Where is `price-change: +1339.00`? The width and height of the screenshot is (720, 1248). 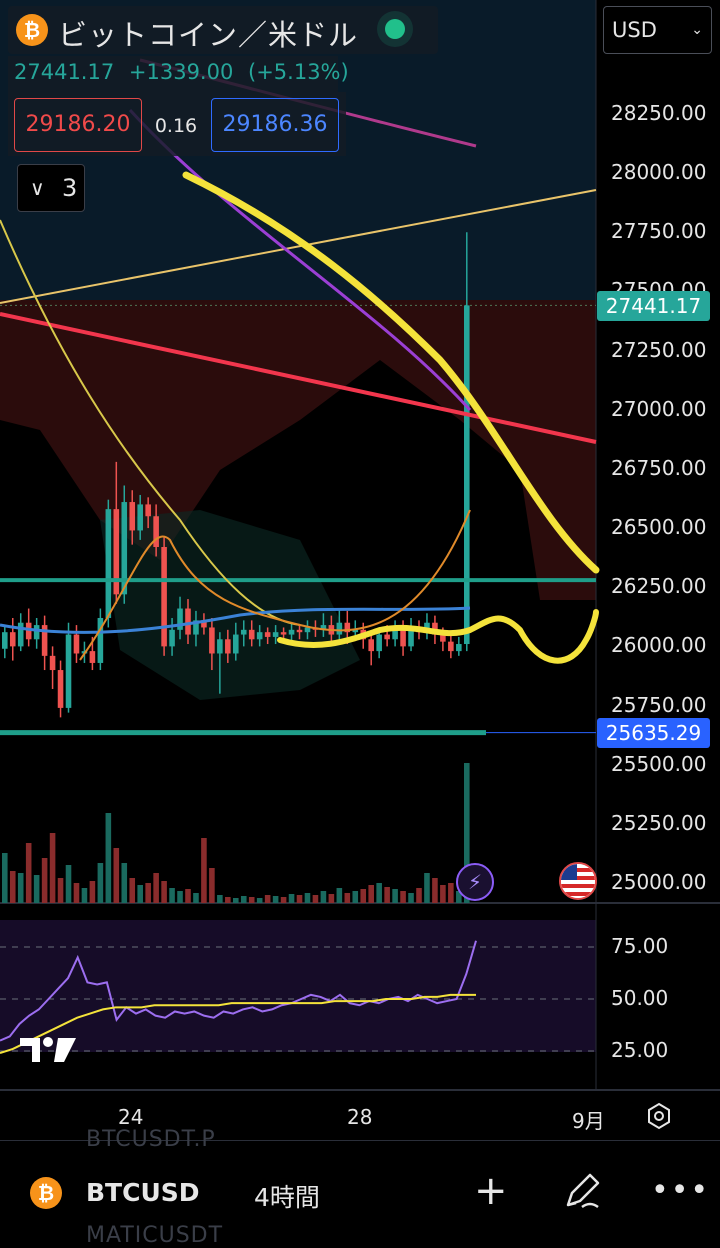 price-change: +1339.00 is located at coordinates (181, 72).